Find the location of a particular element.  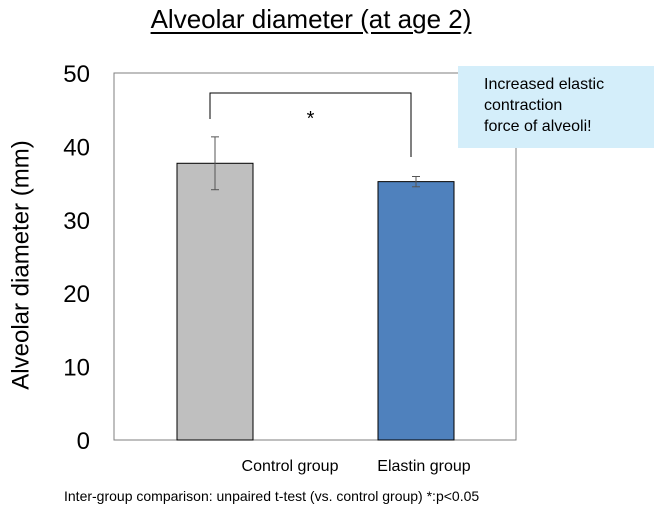

significance-bracket is located at coordinates (310, 124).